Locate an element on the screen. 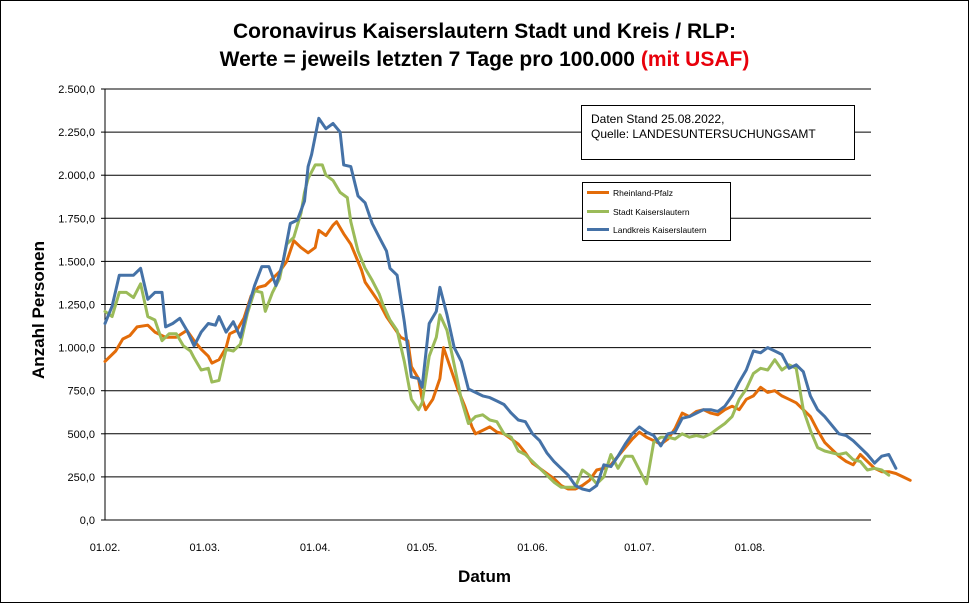 The width and height of the screenshot is (969, 603). y-tick-label: 1.000,0 is located at coordinates (76, 349).